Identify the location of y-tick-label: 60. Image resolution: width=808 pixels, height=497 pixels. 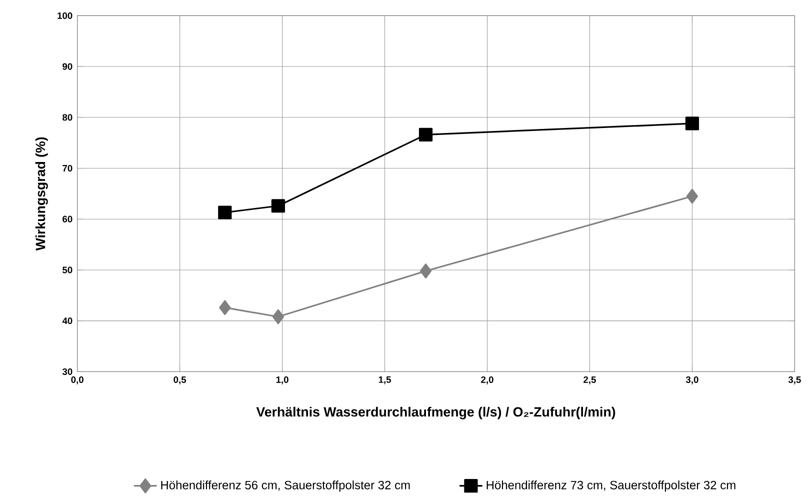
(67, 219).